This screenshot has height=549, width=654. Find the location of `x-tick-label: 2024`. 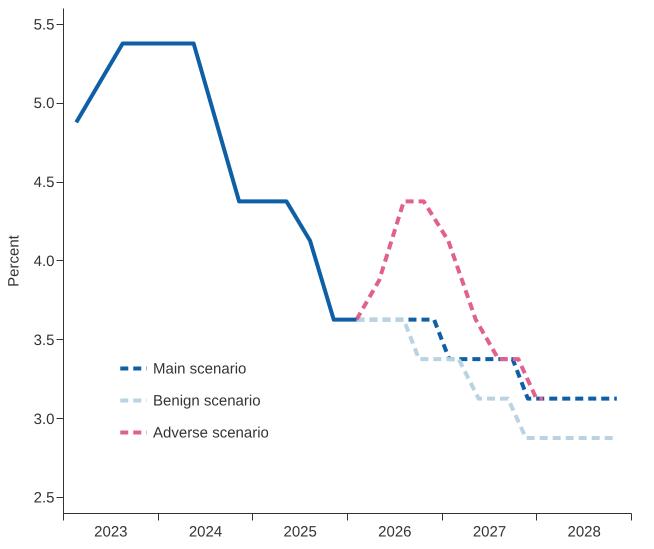

x-tick-label: 2024 is located at coordinates (205, 532).